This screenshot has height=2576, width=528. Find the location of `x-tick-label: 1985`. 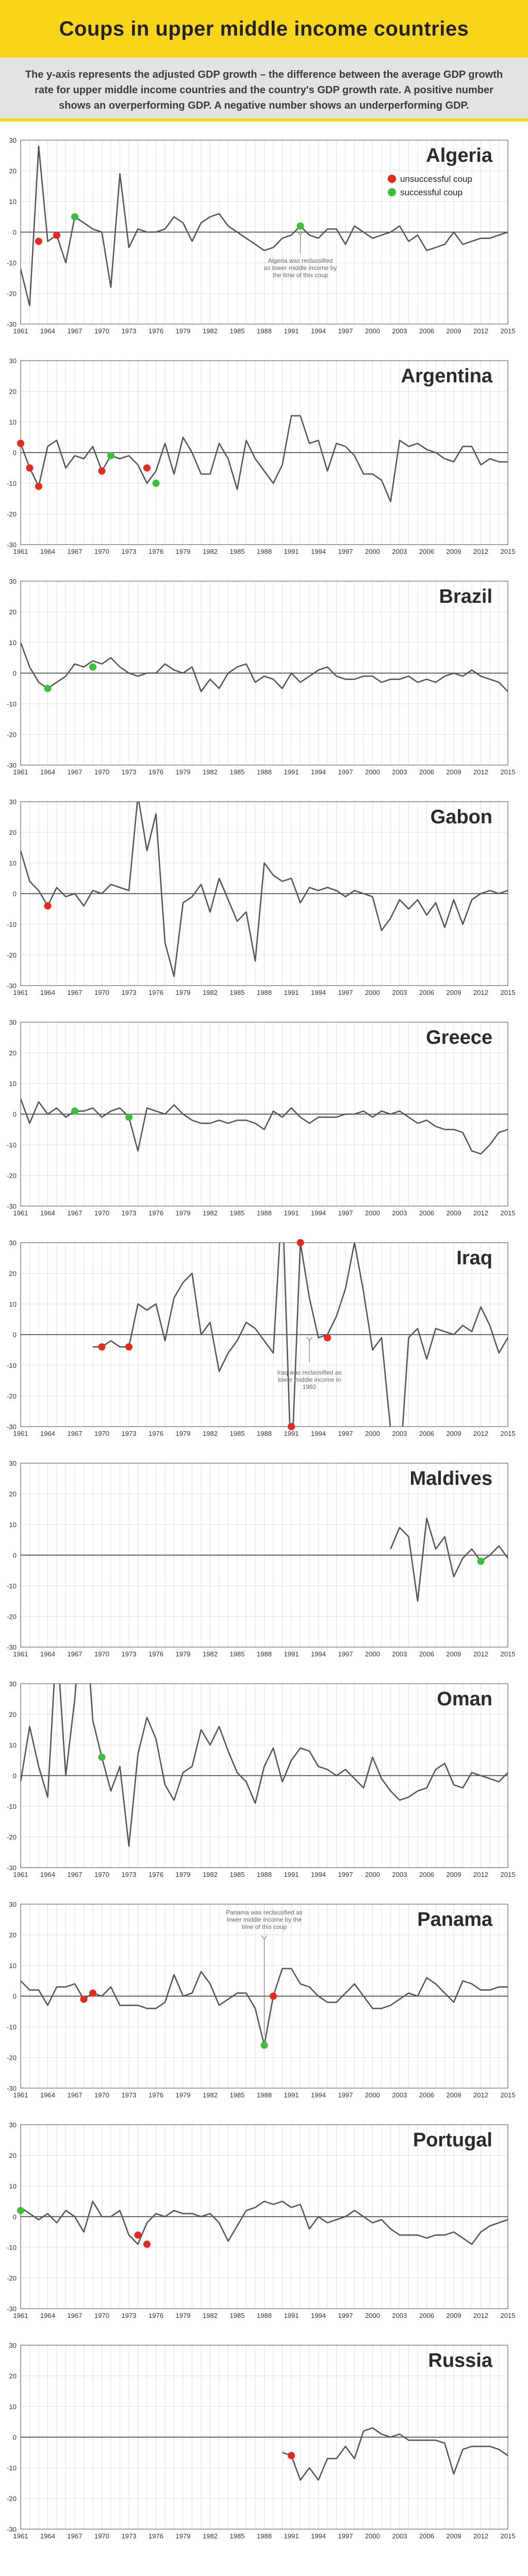

x-tick-label: 1985 is located at coordinates (237, 331).